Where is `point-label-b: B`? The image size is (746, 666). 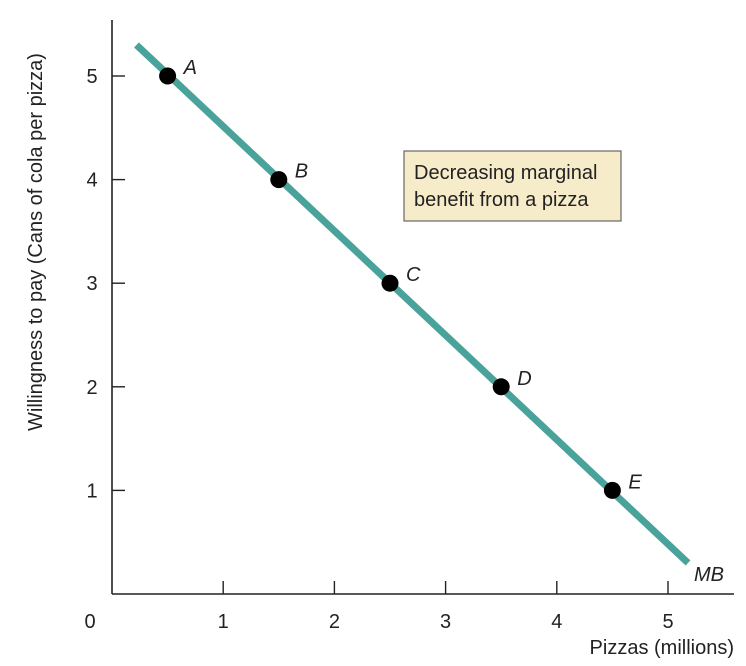 point-label-b: B is located at coordinates (301, 172).